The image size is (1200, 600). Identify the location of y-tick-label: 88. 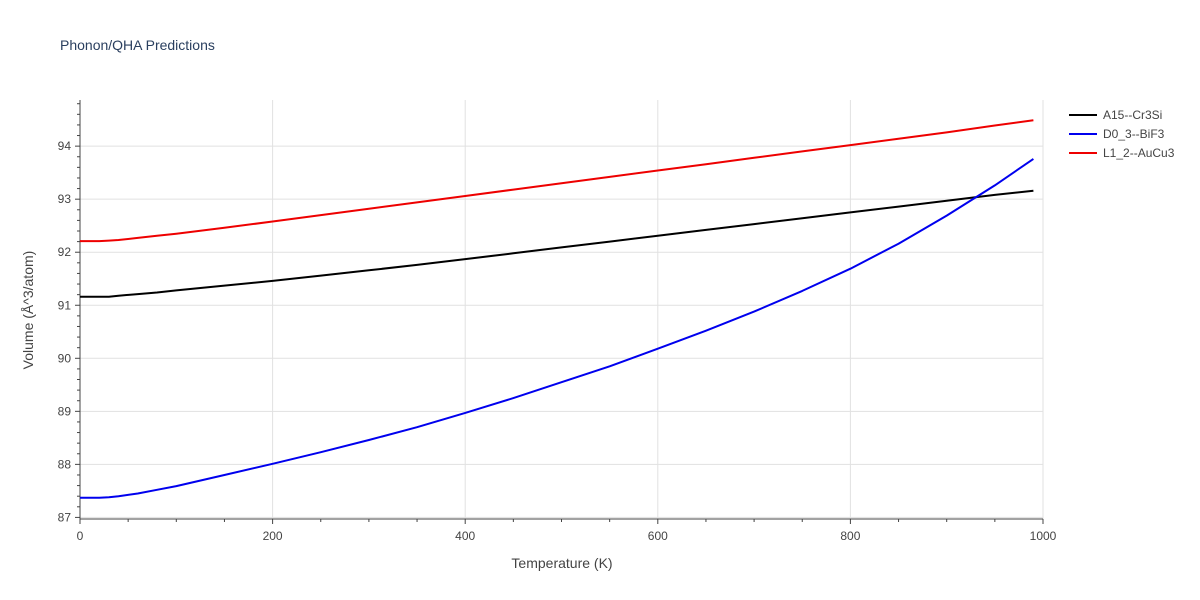
(65, 464).